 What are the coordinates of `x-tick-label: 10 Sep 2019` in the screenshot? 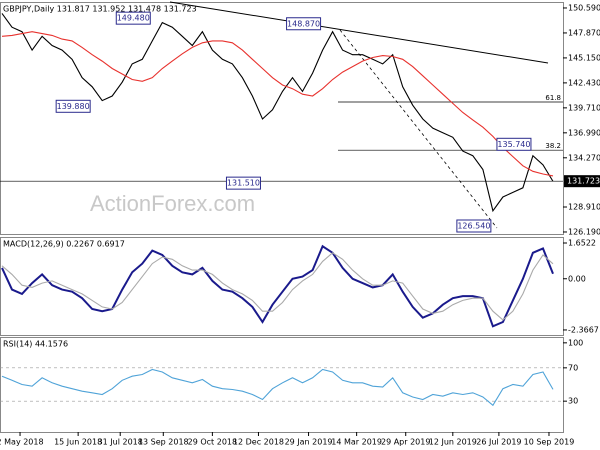 It's located at (549, 442).